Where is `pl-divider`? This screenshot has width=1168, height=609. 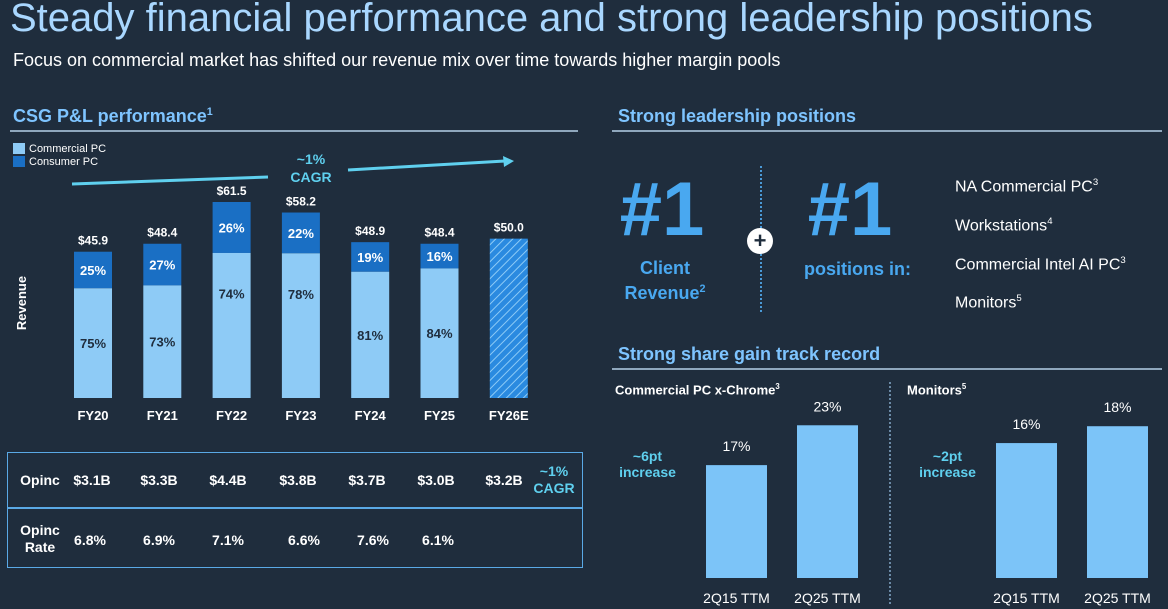
pl-divider is located at coordinates (294, 131).